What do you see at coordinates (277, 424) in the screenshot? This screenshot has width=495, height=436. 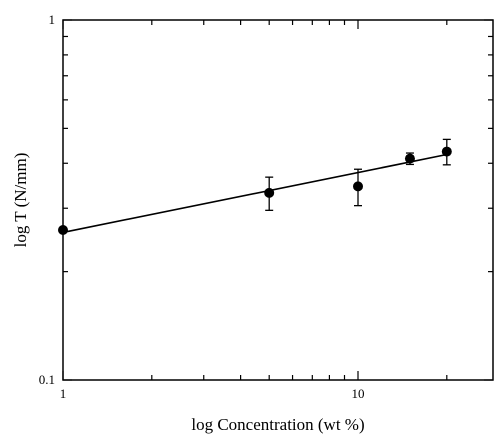 I see `x-axis-label: log Concentration (wt %)` at bounding box center [277, 424].